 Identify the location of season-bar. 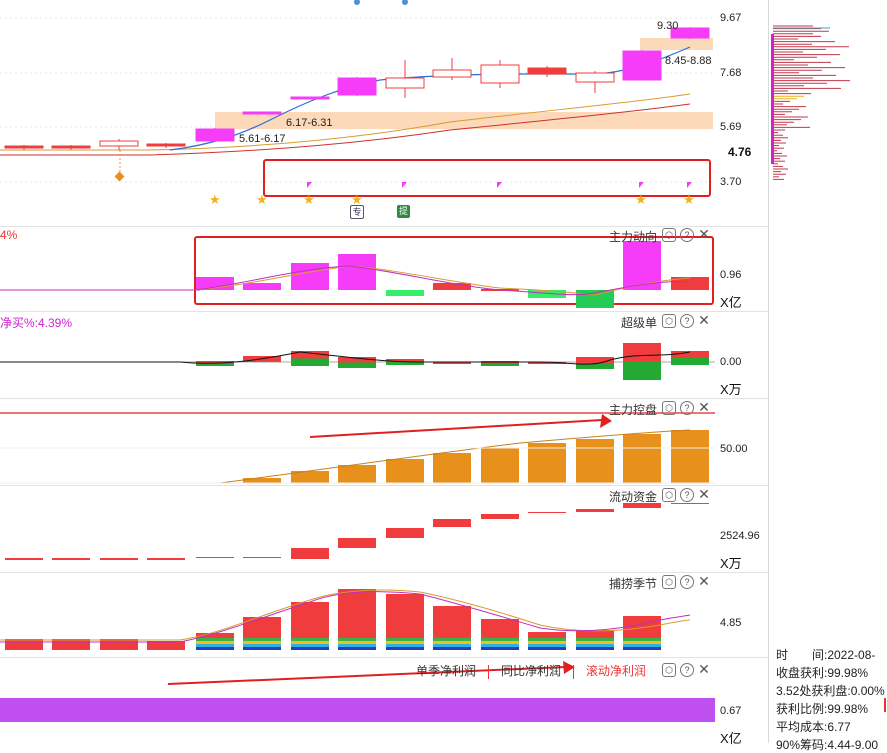
(166, 645).